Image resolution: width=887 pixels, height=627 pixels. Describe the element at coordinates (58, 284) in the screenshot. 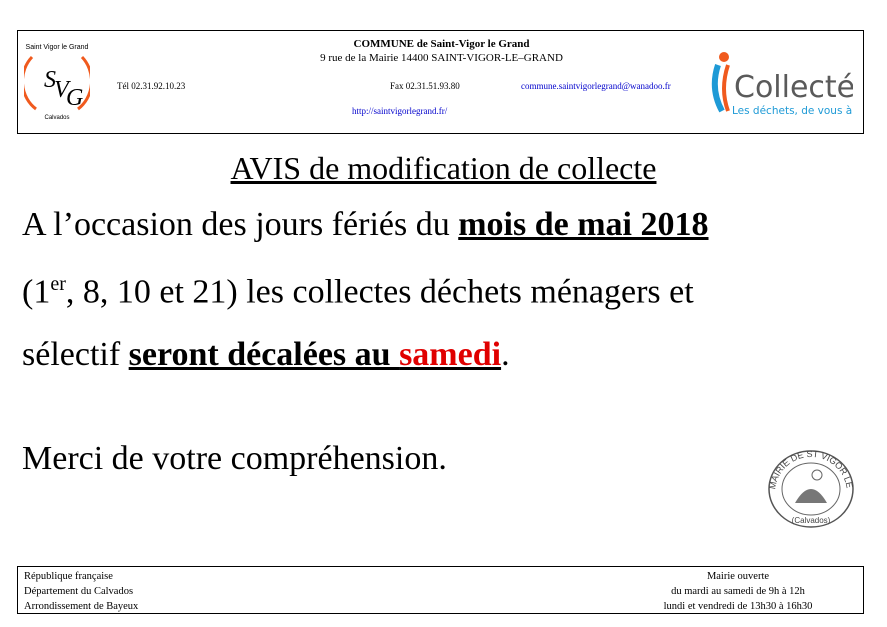

I see `ordinal-suffix: er` at that location.